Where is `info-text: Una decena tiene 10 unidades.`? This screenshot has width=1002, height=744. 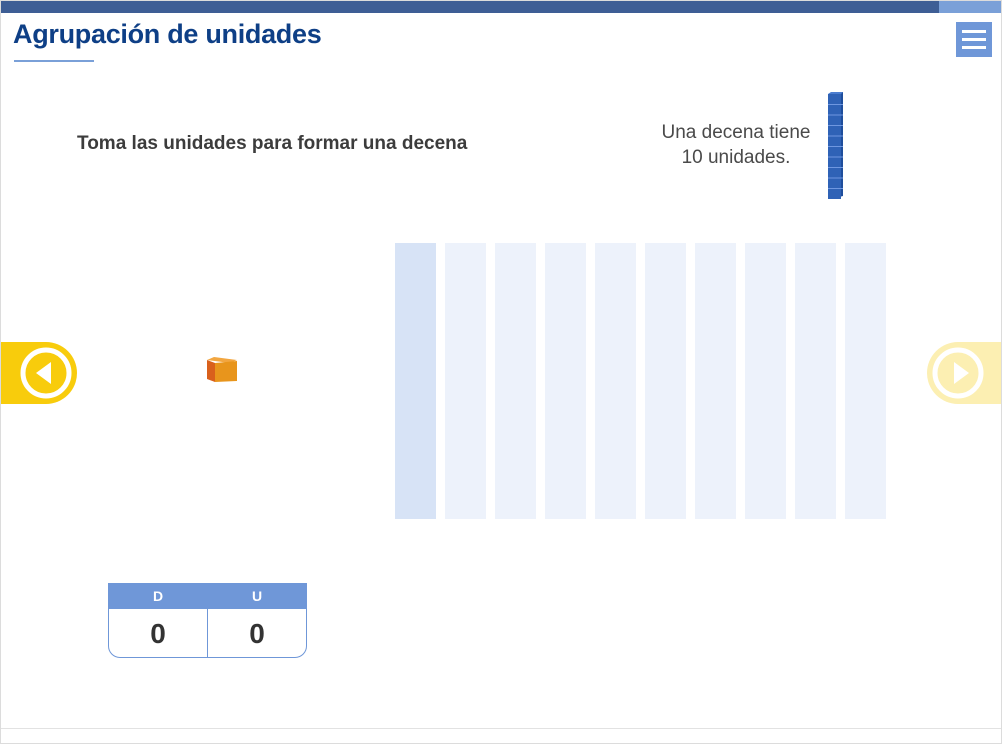 info-text: Una decena tiene 10 unidades. is located at coordinates (736, 145).